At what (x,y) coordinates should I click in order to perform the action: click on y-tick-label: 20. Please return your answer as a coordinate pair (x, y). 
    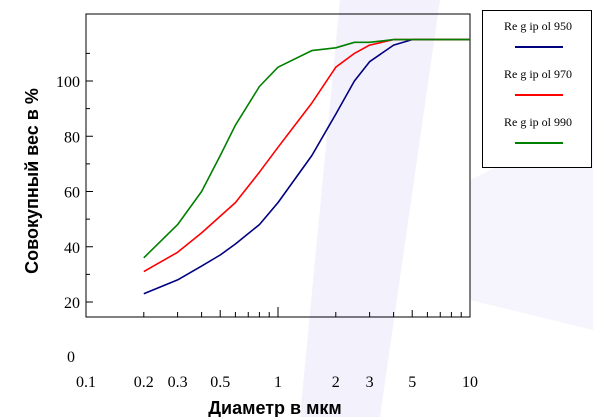
    Looking at the image, I should click on (72, 303).